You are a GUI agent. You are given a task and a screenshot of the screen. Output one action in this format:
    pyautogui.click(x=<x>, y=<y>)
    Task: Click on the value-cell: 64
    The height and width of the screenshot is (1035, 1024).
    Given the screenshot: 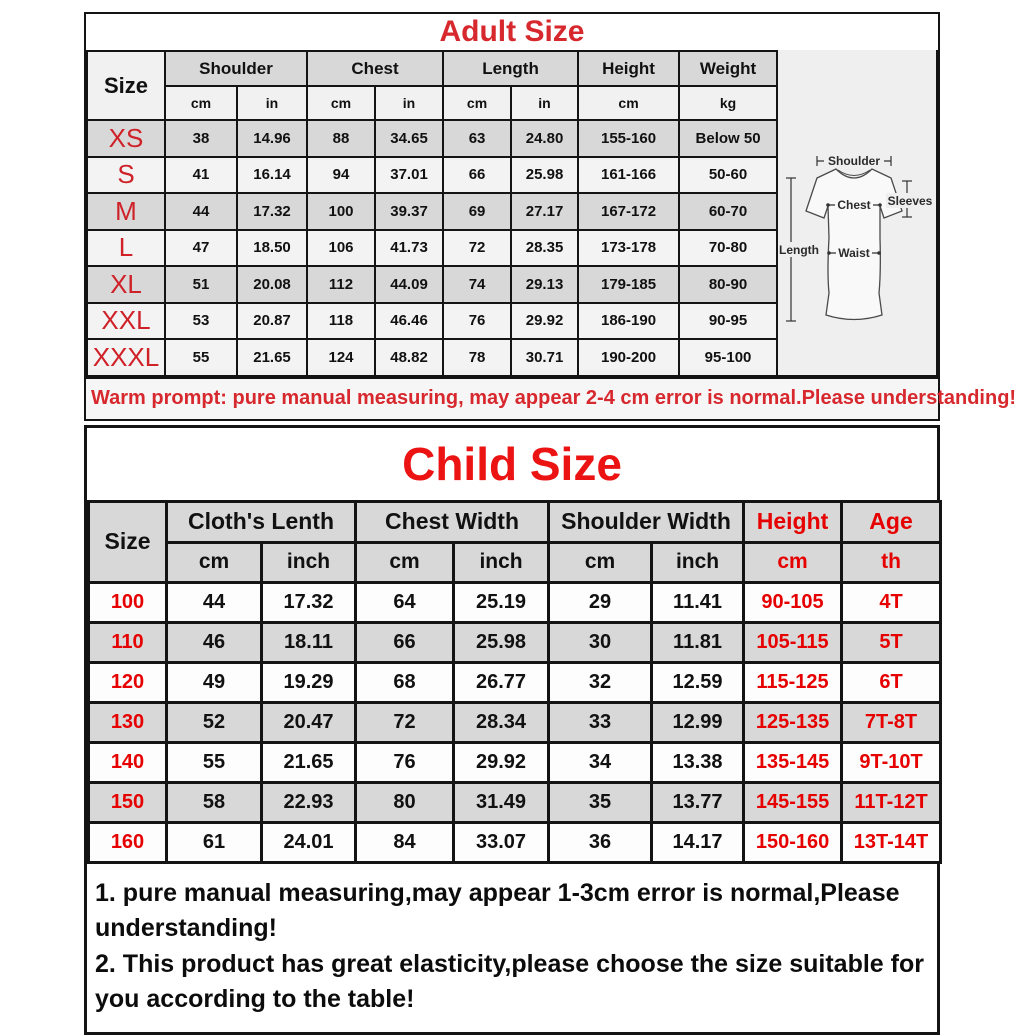 What is the action you would take?
    pyautogui.click(x=405, y=602)
    